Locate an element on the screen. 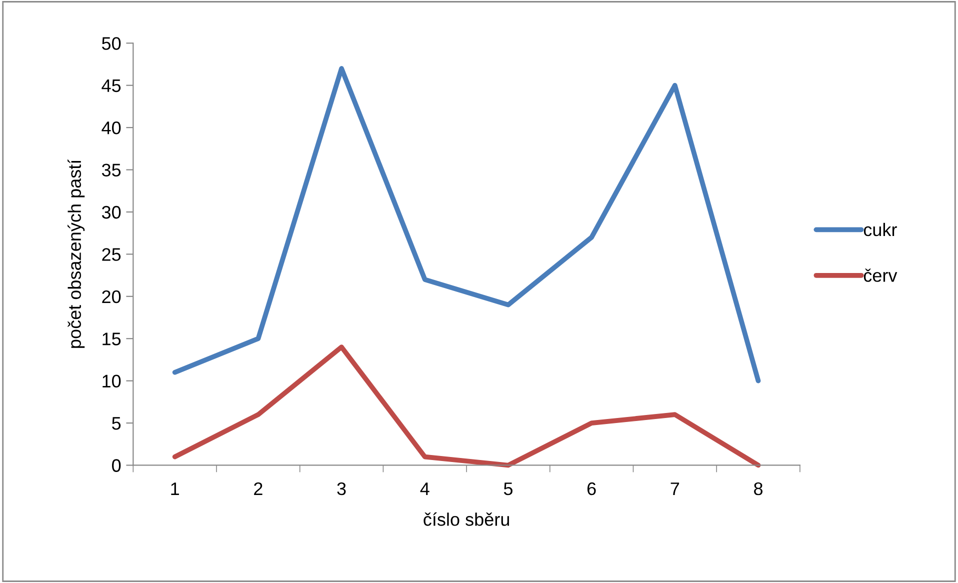  x-tick-label: 3 is located at coordinates (341, 489).